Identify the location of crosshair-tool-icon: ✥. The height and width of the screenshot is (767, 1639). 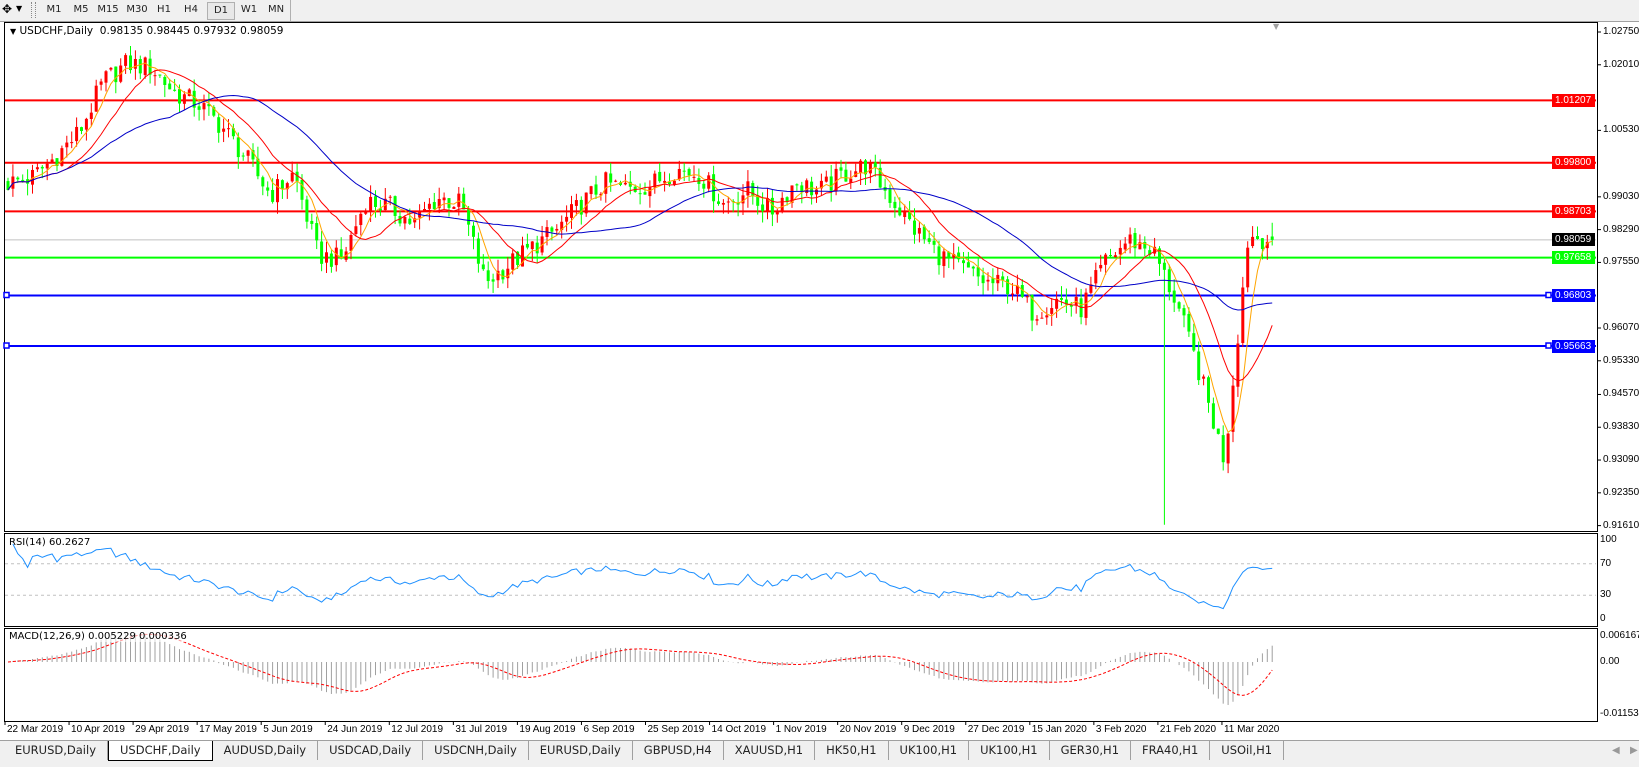
(7, 9).